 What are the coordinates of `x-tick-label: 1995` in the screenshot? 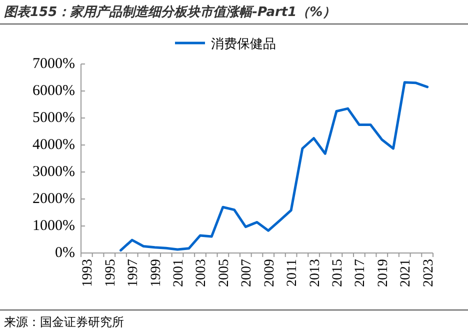 It's located at (110, 273).